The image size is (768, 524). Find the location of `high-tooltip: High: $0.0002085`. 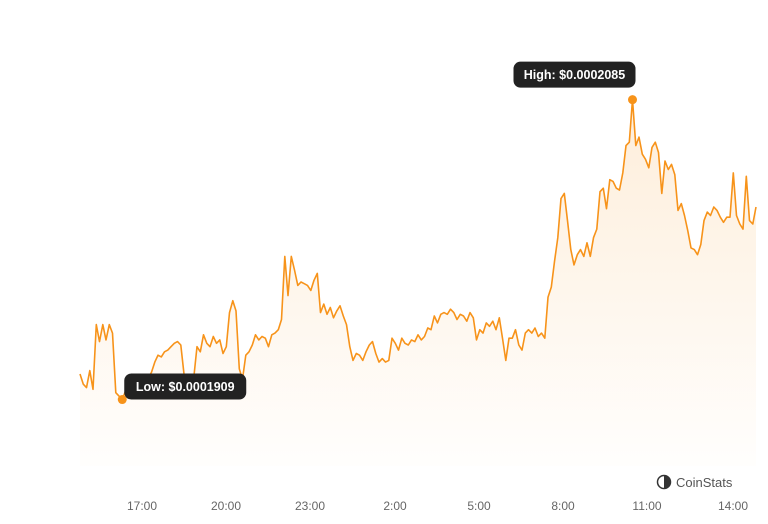

high-tooltip: High: $0.0002085 is located at coordinates (574, 74).